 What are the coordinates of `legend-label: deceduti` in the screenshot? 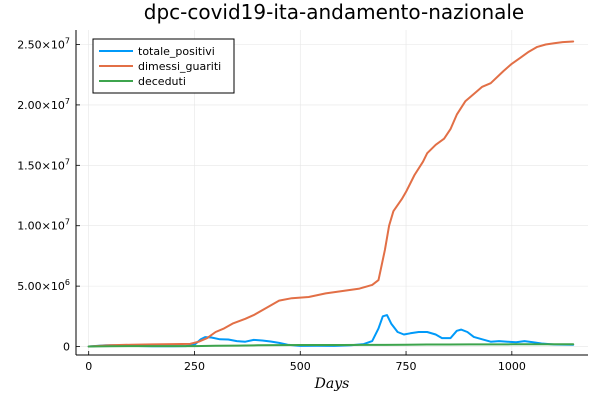 It's located at (162, 81).